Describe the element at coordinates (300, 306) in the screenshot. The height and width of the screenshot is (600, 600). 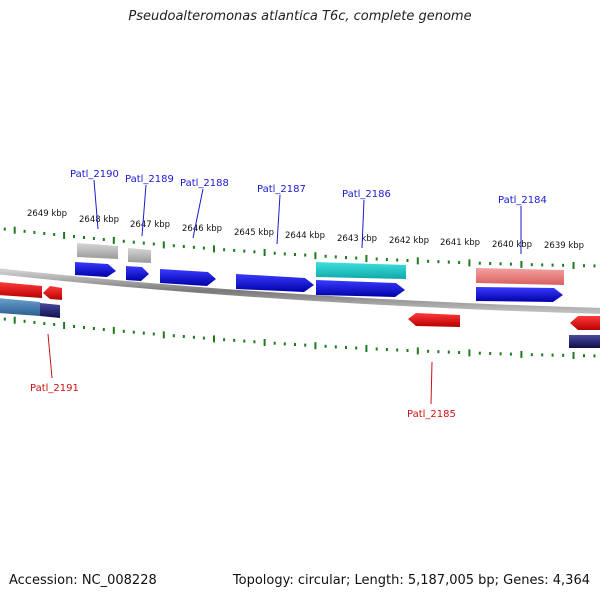
I see `feature-track-reverse` at that location.